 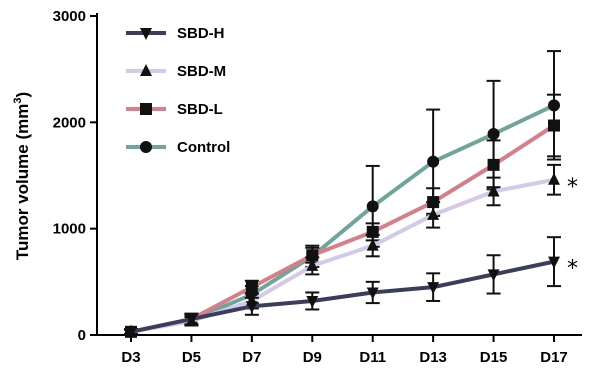 I want to click on y-axis-title-superscript: 3, so click(x=18, y=101).